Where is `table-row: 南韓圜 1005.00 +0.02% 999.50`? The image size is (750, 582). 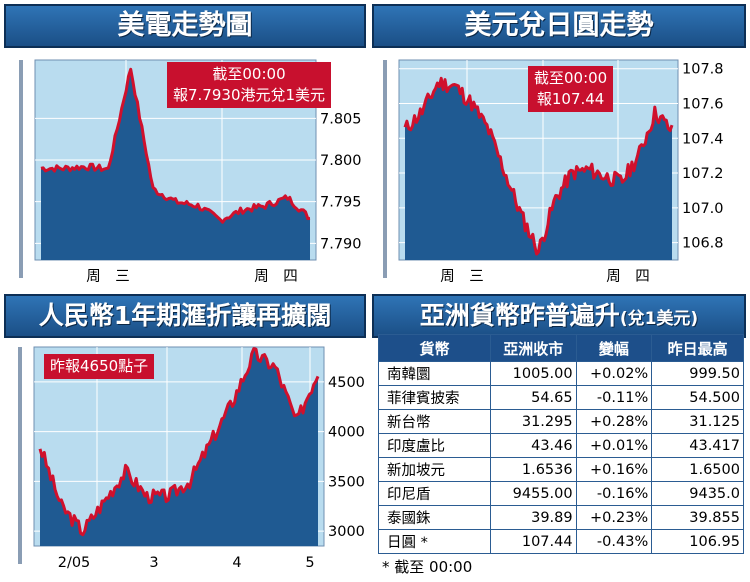 table-row: 南韓圜 1005.00 +0.02% 999.50 is located at coordinates (561, 373).